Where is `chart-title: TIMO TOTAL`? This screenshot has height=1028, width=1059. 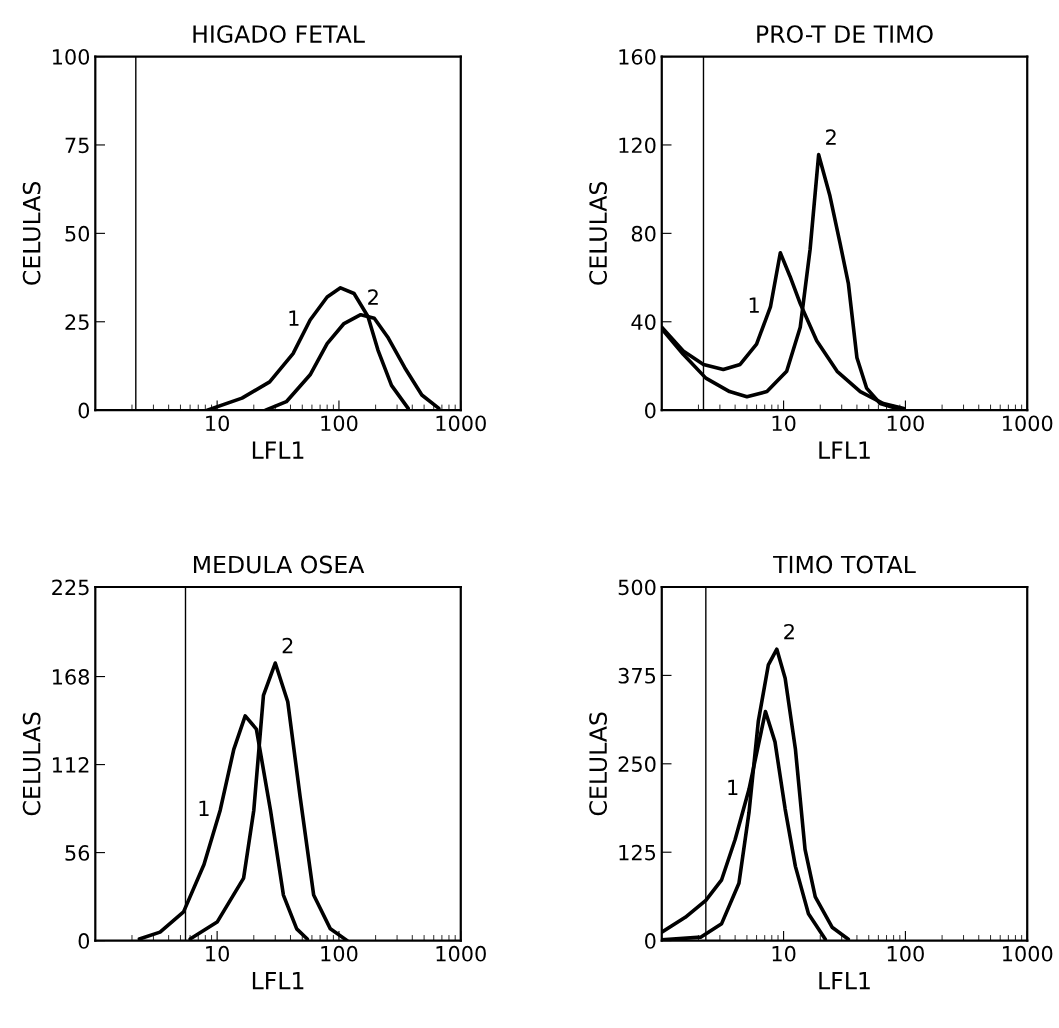 chart-title: TIMO TOTAL is located at coordinates (844, 564).